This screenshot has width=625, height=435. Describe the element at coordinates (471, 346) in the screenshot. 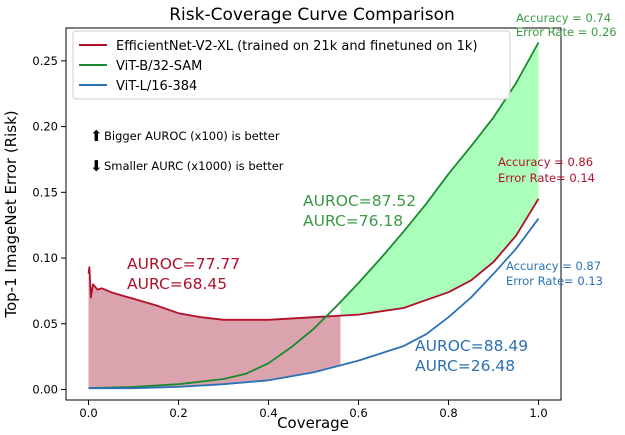

I see `annotation-line: AUROC=88.49` at that location.